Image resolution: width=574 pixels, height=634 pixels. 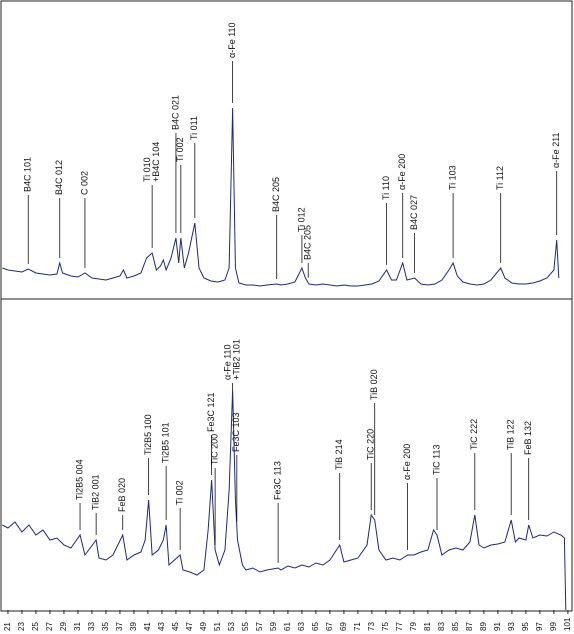 I want to click on x-tick-label: 85, so click(x=455, y=626).